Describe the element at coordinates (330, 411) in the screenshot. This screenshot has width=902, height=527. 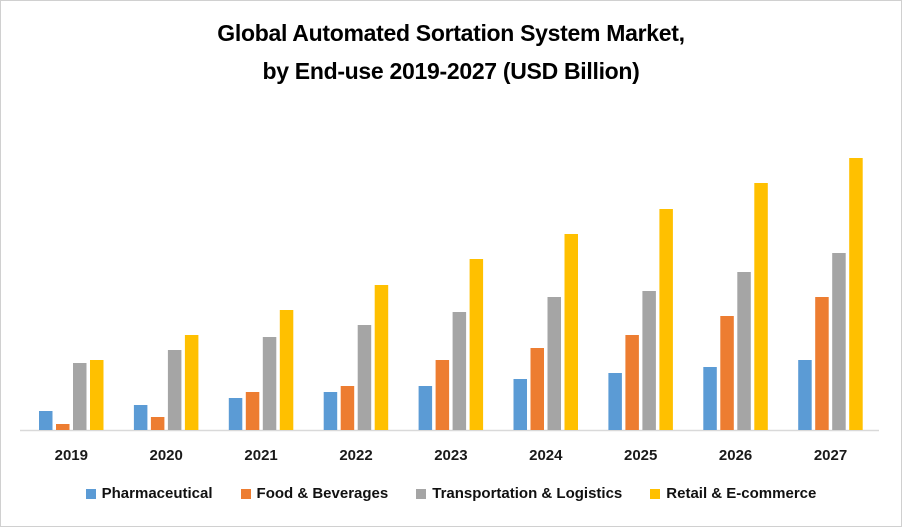
I see `bar-pharmaceutical-2022` at that location.